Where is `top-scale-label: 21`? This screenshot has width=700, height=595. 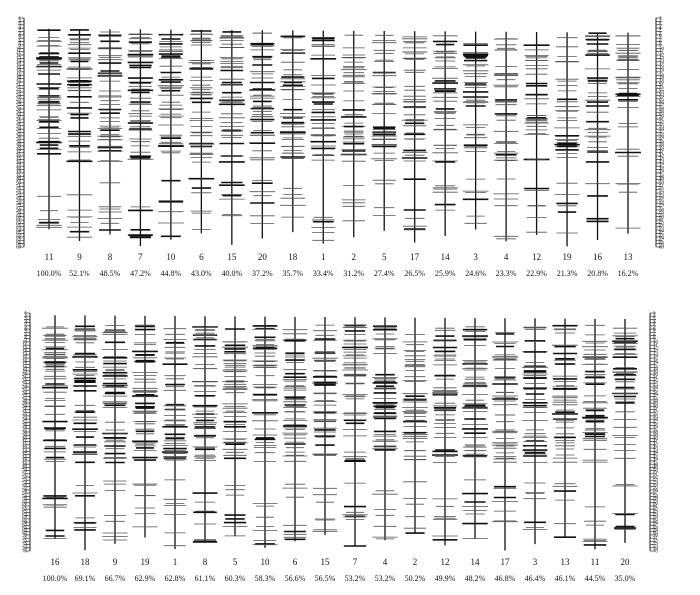
top-scale-label: 21 is located at coordinates (19, 86).